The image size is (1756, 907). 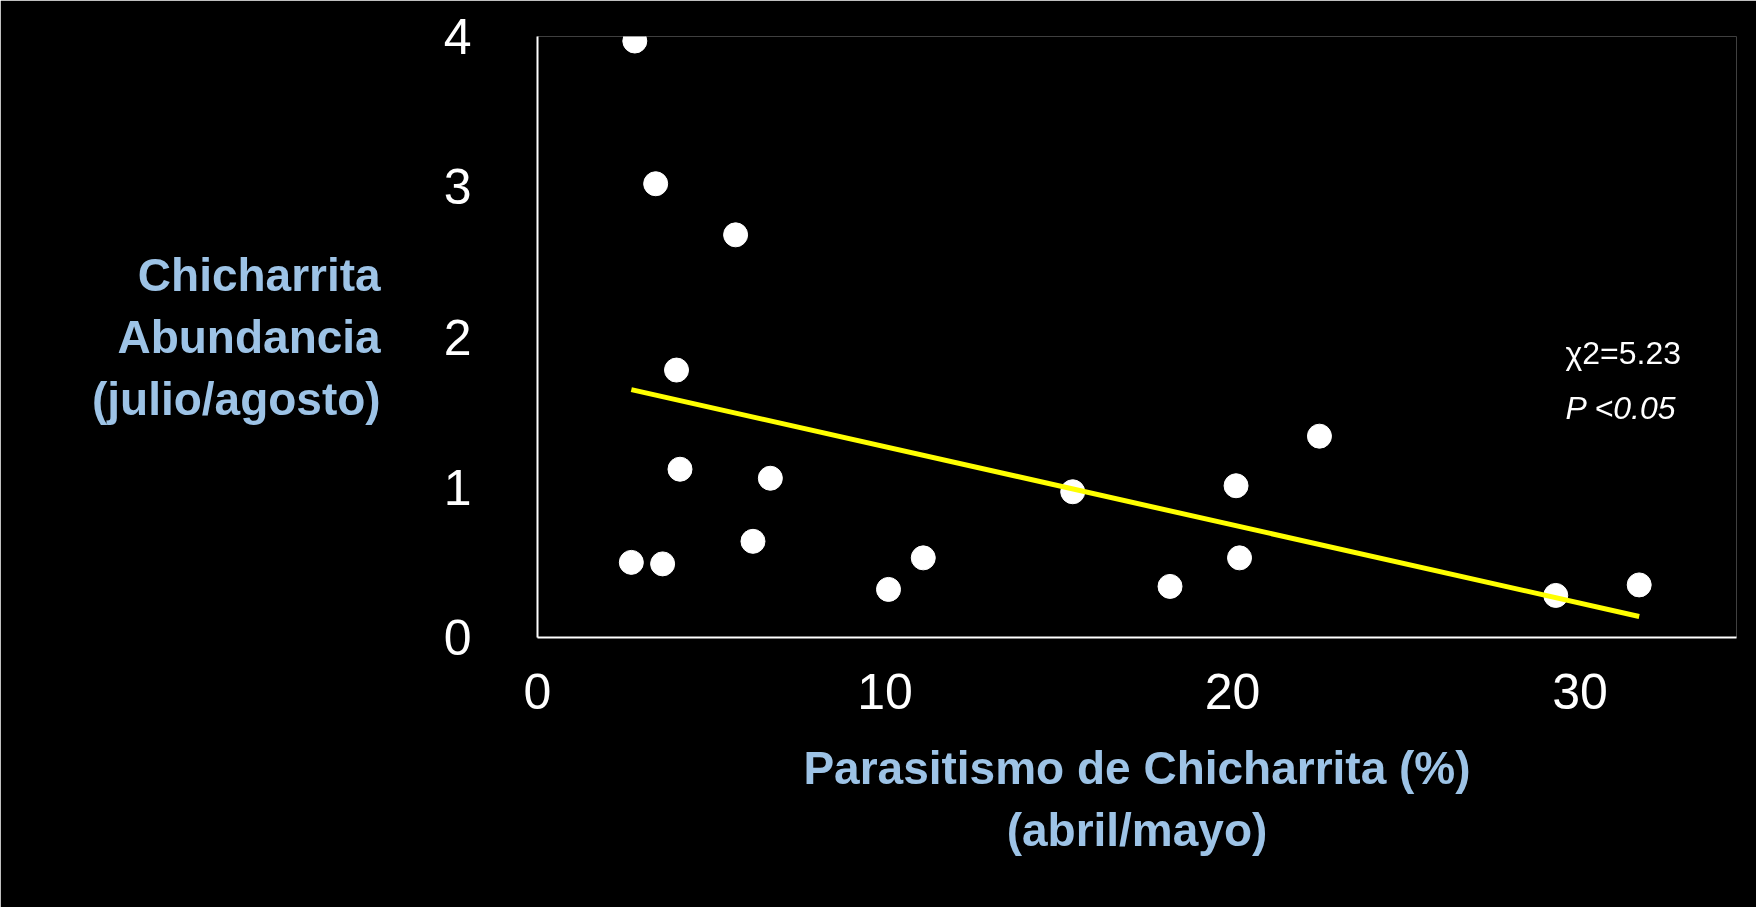 What do you see at coordinates (1620, 407) in the screenshot?
I see `annotation: P <0.05` at bounding box center [1620, 407].